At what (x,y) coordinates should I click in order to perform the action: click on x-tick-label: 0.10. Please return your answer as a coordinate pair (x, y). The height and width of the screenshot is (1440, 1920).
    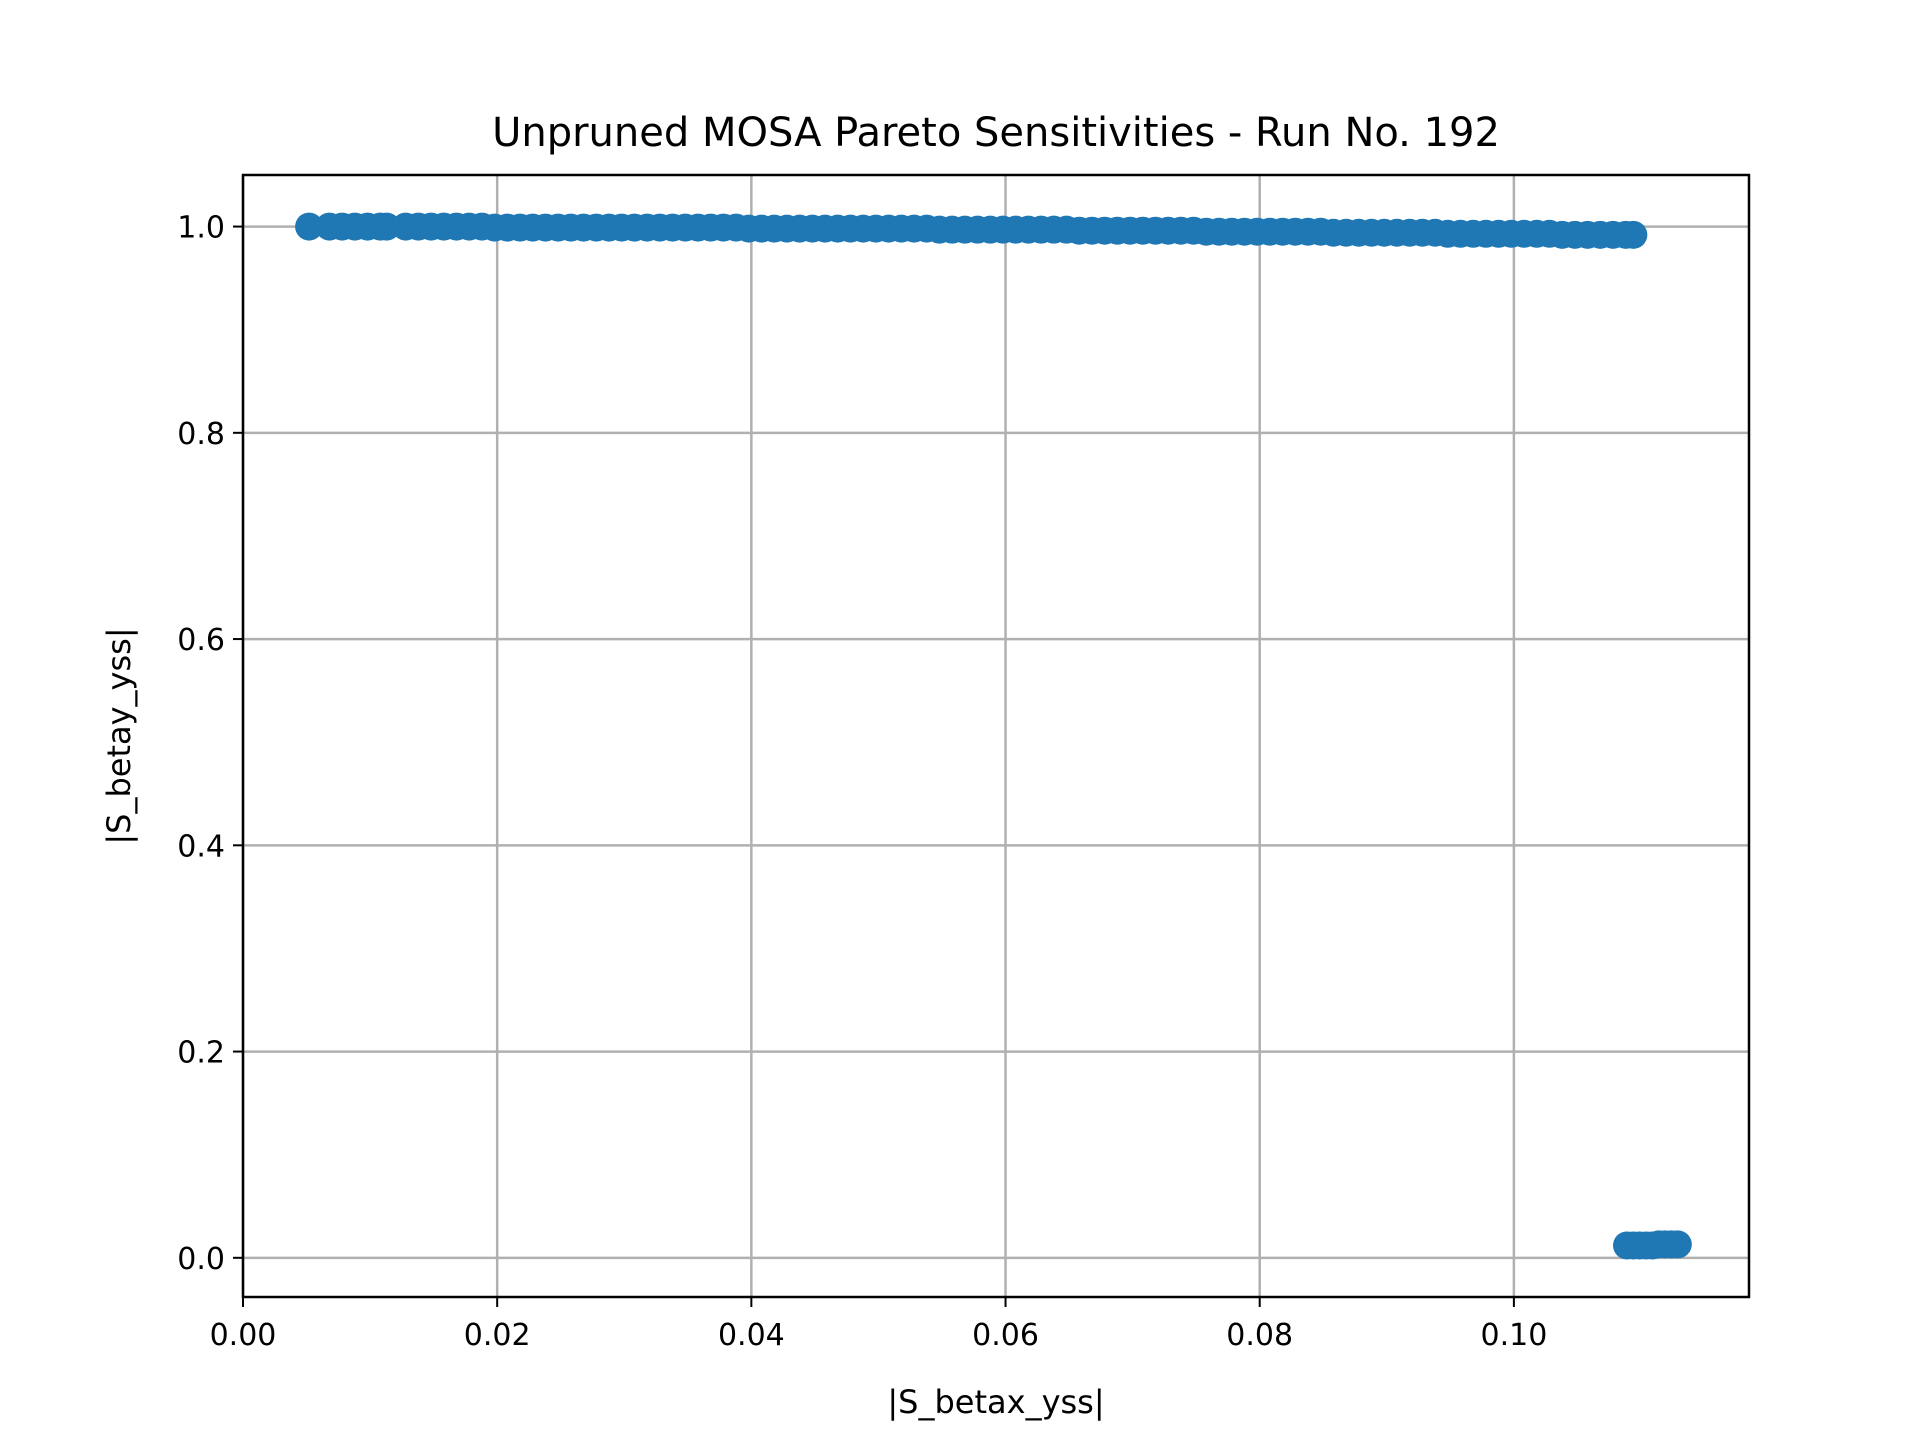
    Looking at the image, I should click on (1513, 1335).